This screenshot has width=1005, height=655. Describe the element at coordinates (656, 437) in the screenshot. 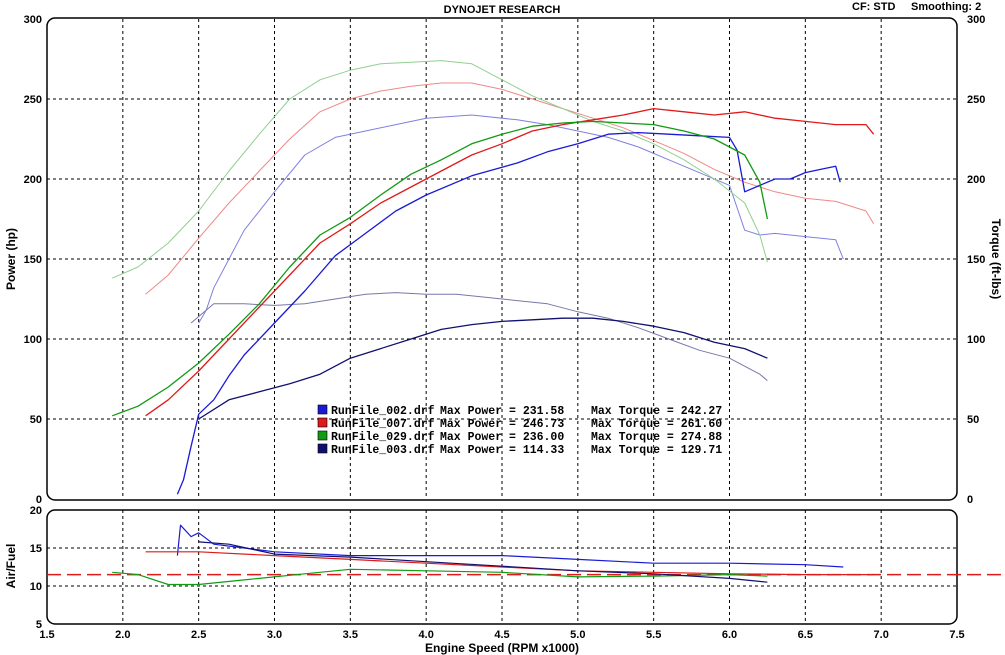

I see `legend-max-torque: Max Torque = 274.88` at that location.